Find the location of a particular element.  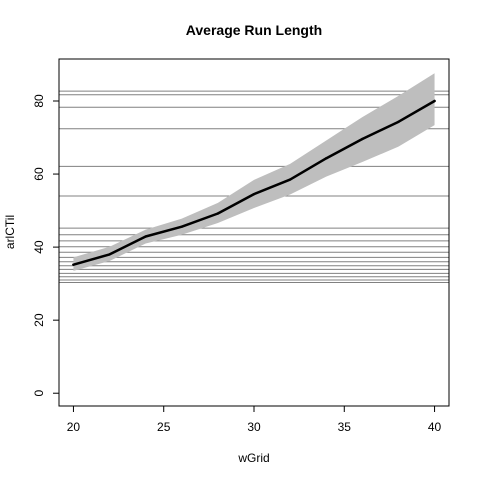

y-tick-label-1: 20 is located at coordinates (39, 320).